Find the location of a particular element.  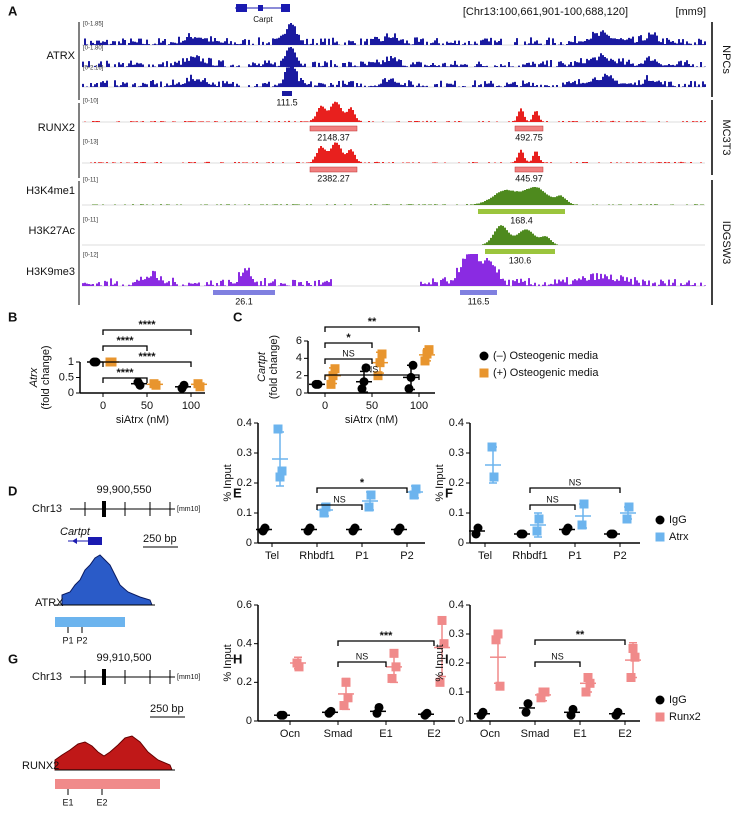

y-tick-label: 4 is located at coordinates (299, 358).